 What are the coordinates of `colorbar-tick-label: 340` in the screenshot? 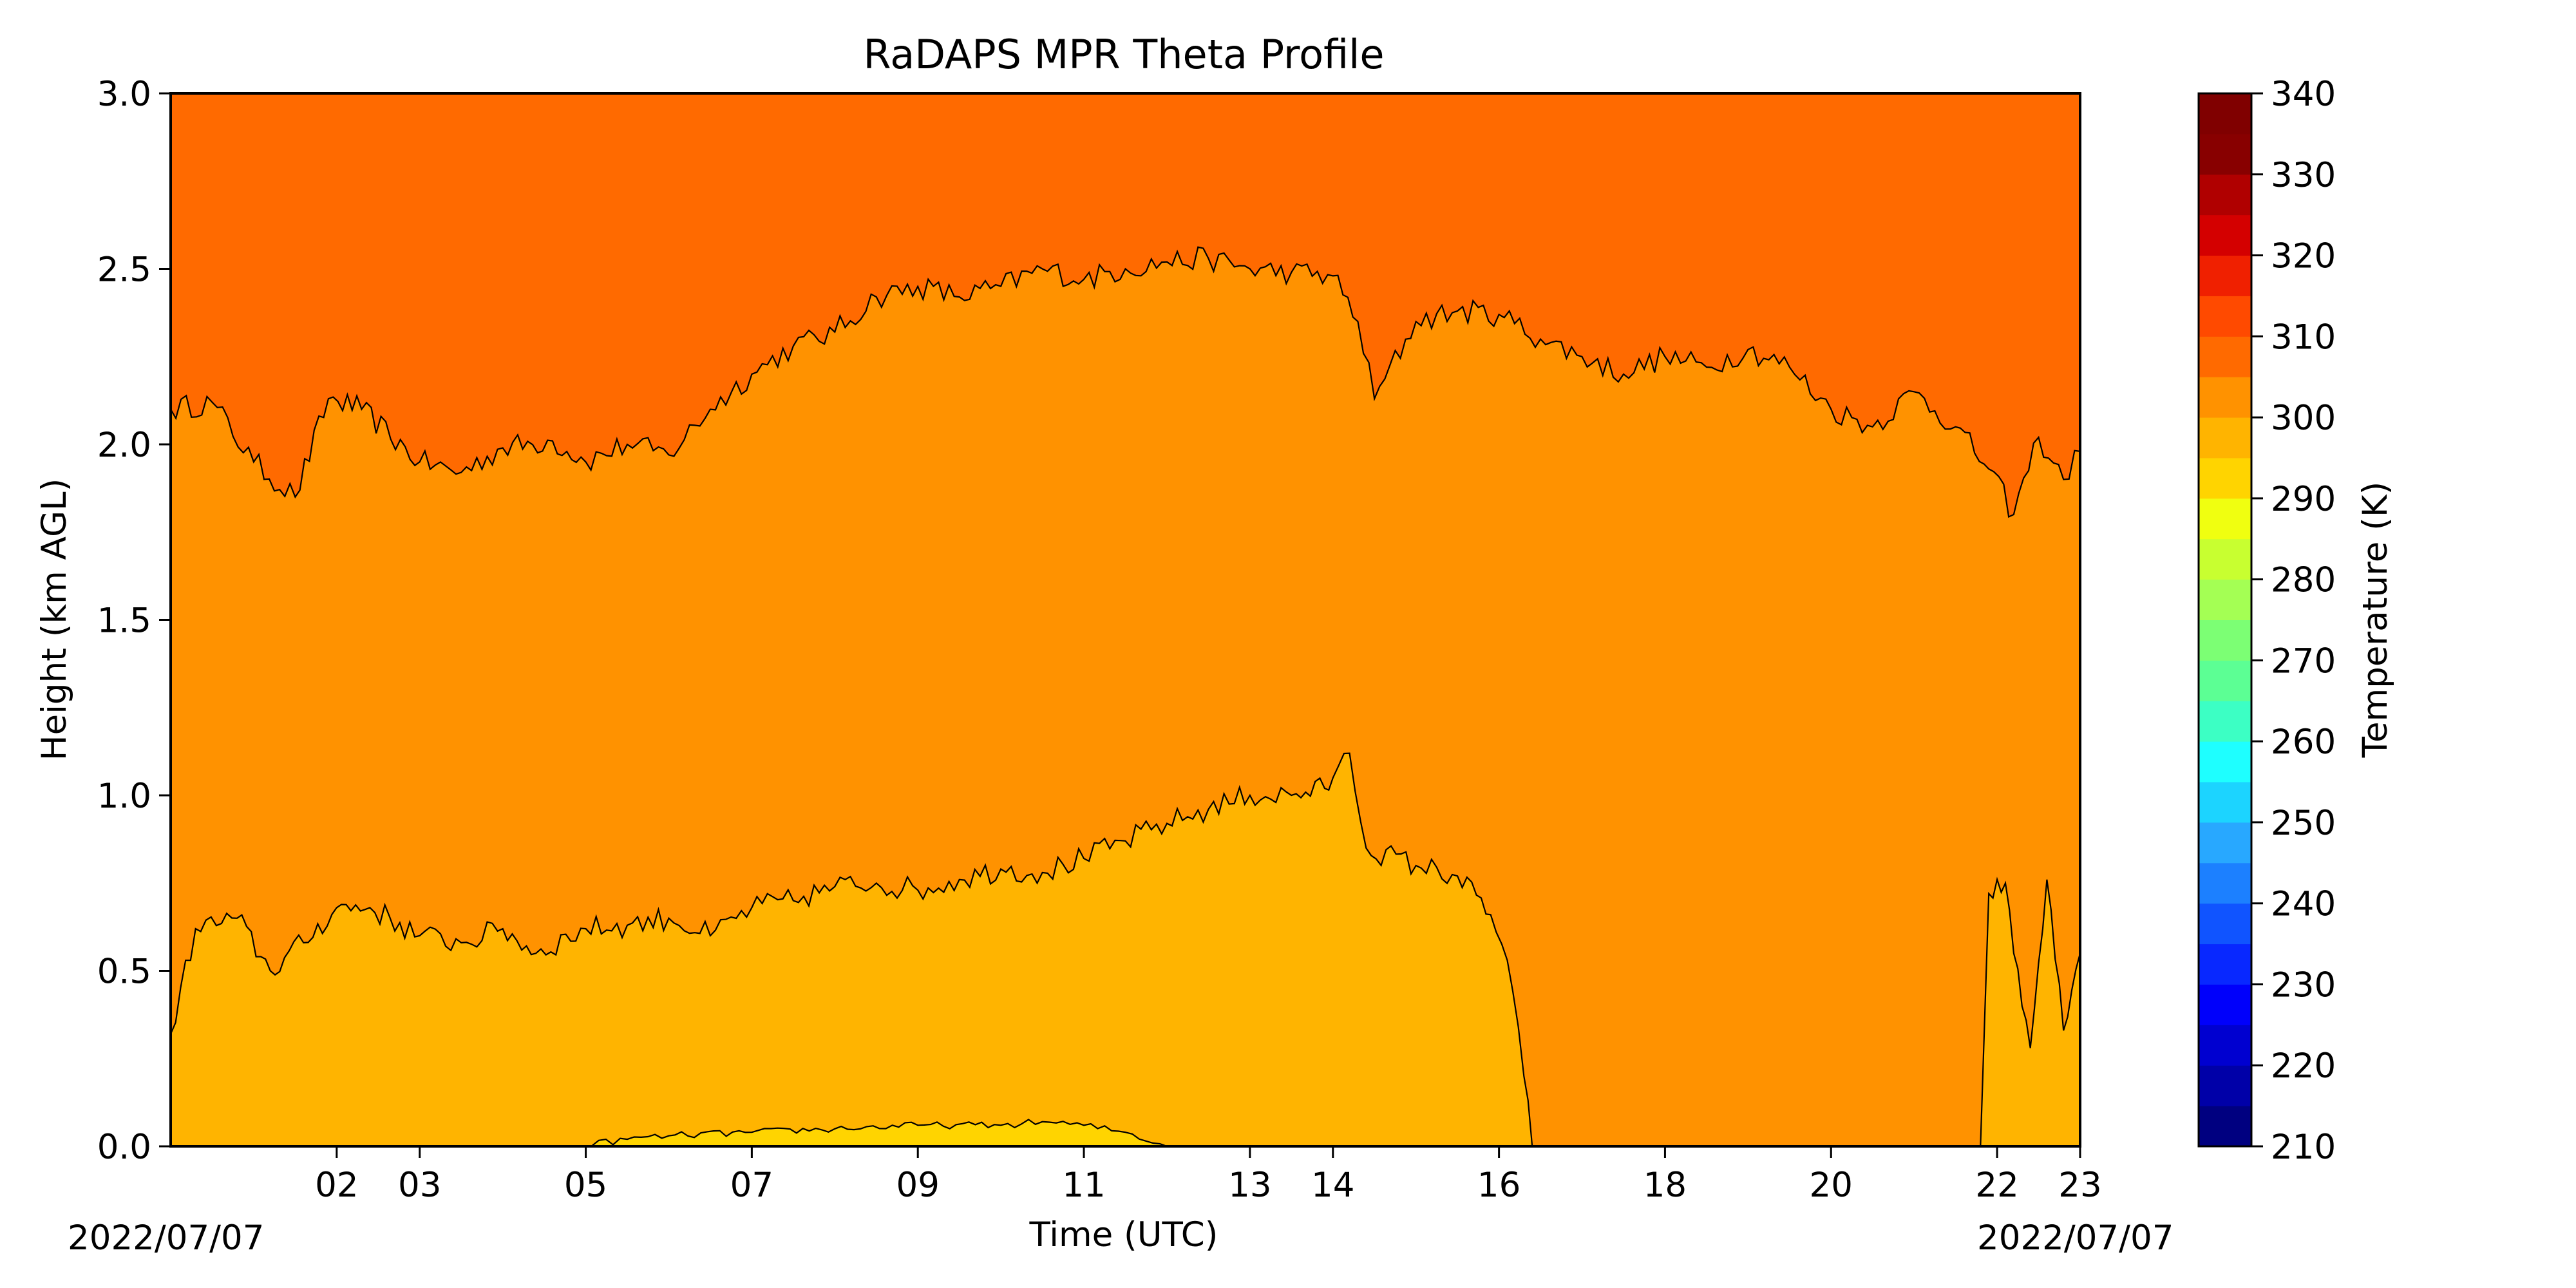 It's located at (2303, 95).